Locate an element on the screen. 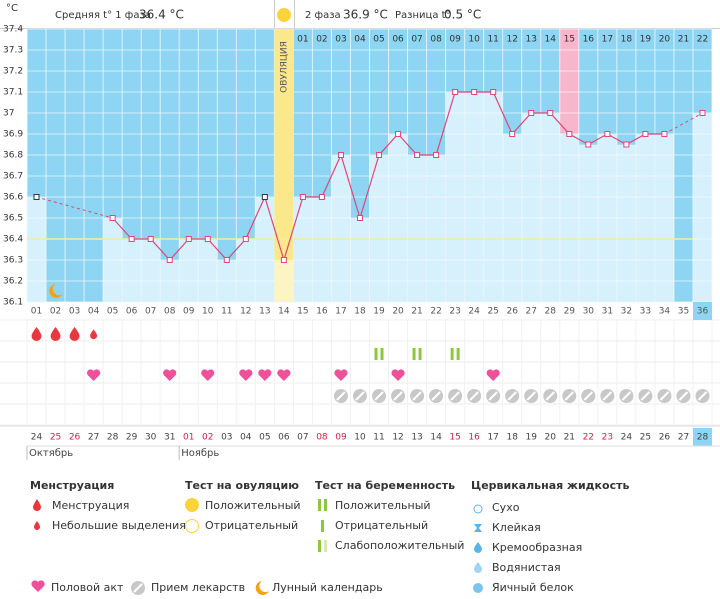 The width and height of the screenshot is (720, 599). day-label: 22 is located at coordinates (435, 312).